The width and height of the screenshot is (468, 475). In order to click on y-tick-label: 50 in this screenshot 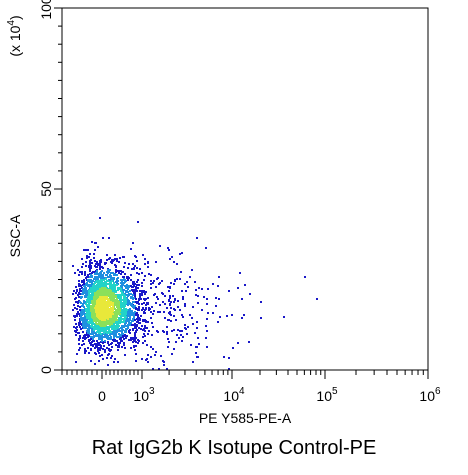, I will do `click(46, 189)`.